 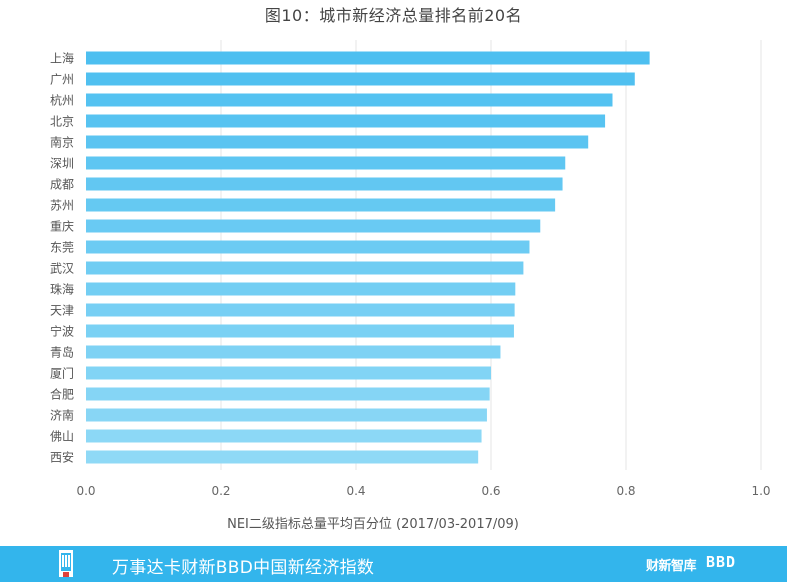 What do you see at coordinates (62, 58) in the screenshot?
I see `category-label: 上海` at bounding box center [62, 58].